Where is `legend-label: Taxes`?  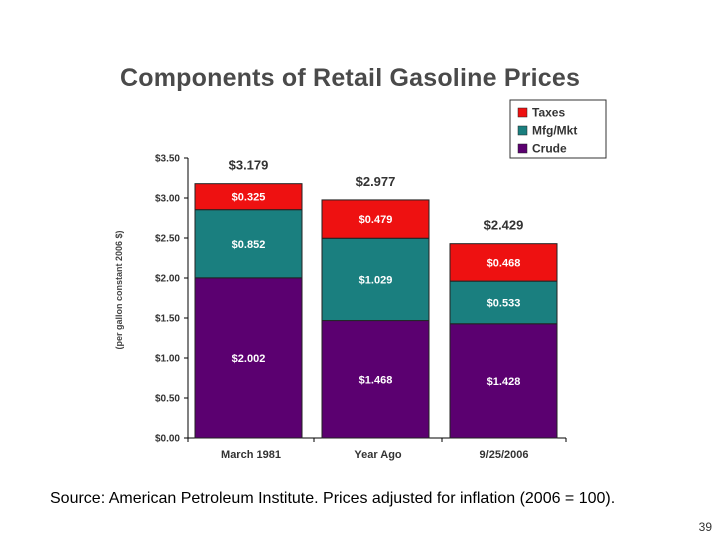 legend-label: Taxes is located at coordinates (548, 113).